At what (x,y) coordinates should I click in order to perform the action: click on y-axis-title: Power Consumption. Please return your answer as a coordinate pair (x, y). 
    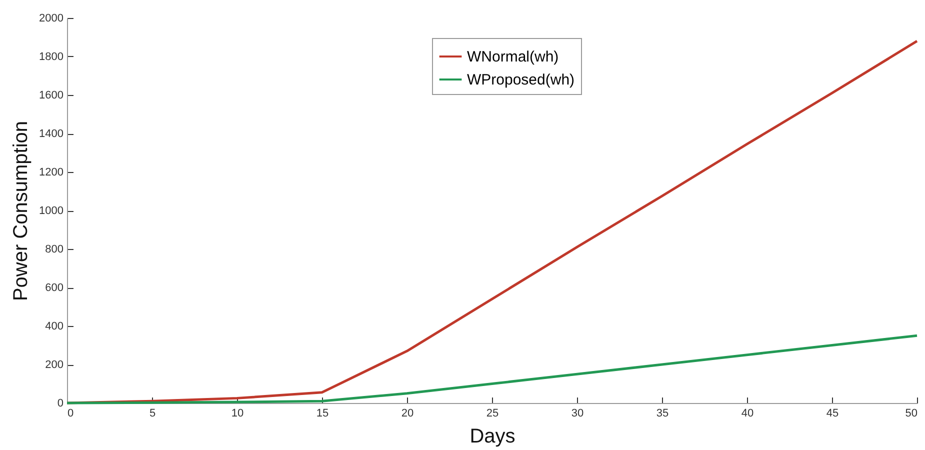
    Looking at the image, I should click on (21, 211).